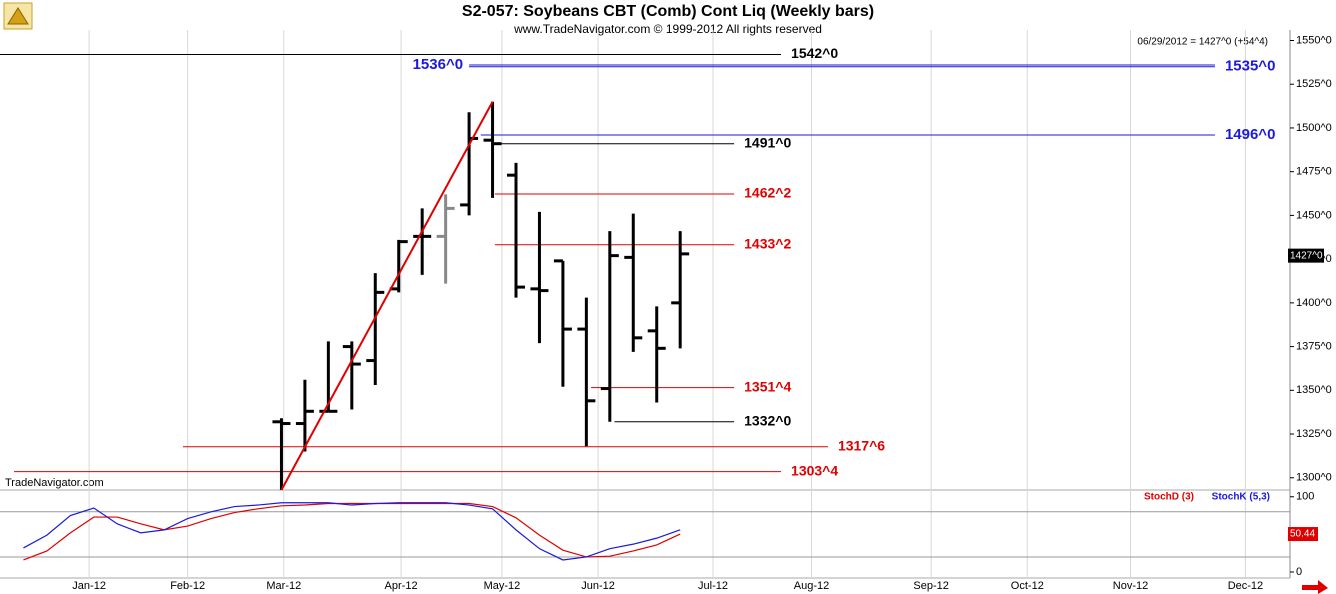 The height and width of the screenshot is (594, 1336). Describe the element at coordinates (352, 531) in the screenshot. I see `indicator-line` at that location.